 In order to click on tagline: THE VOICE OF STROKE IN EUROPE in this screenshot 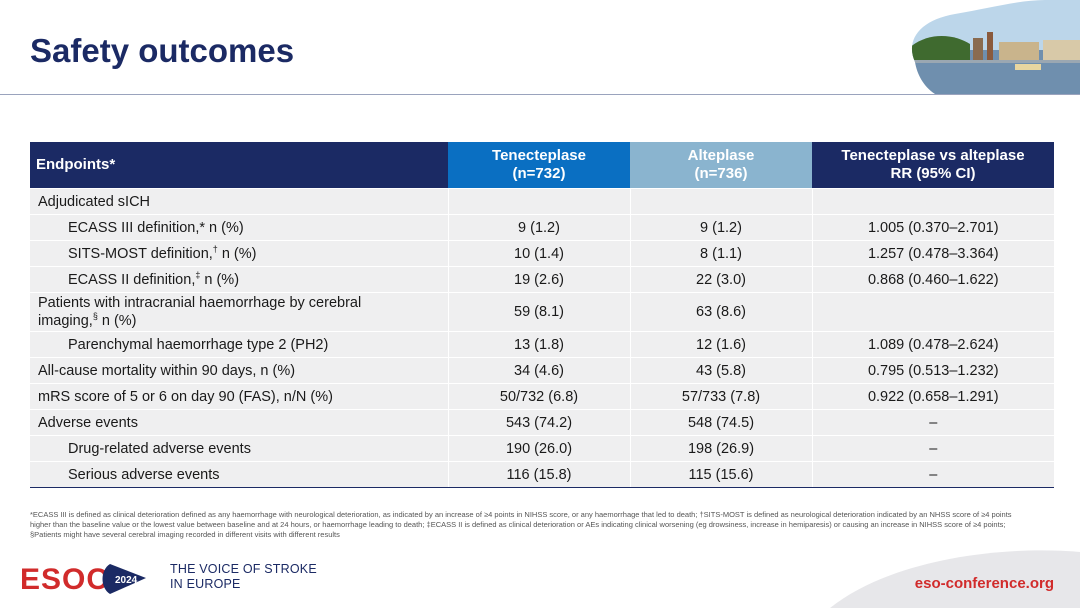, I will do `click(243, 576)`.